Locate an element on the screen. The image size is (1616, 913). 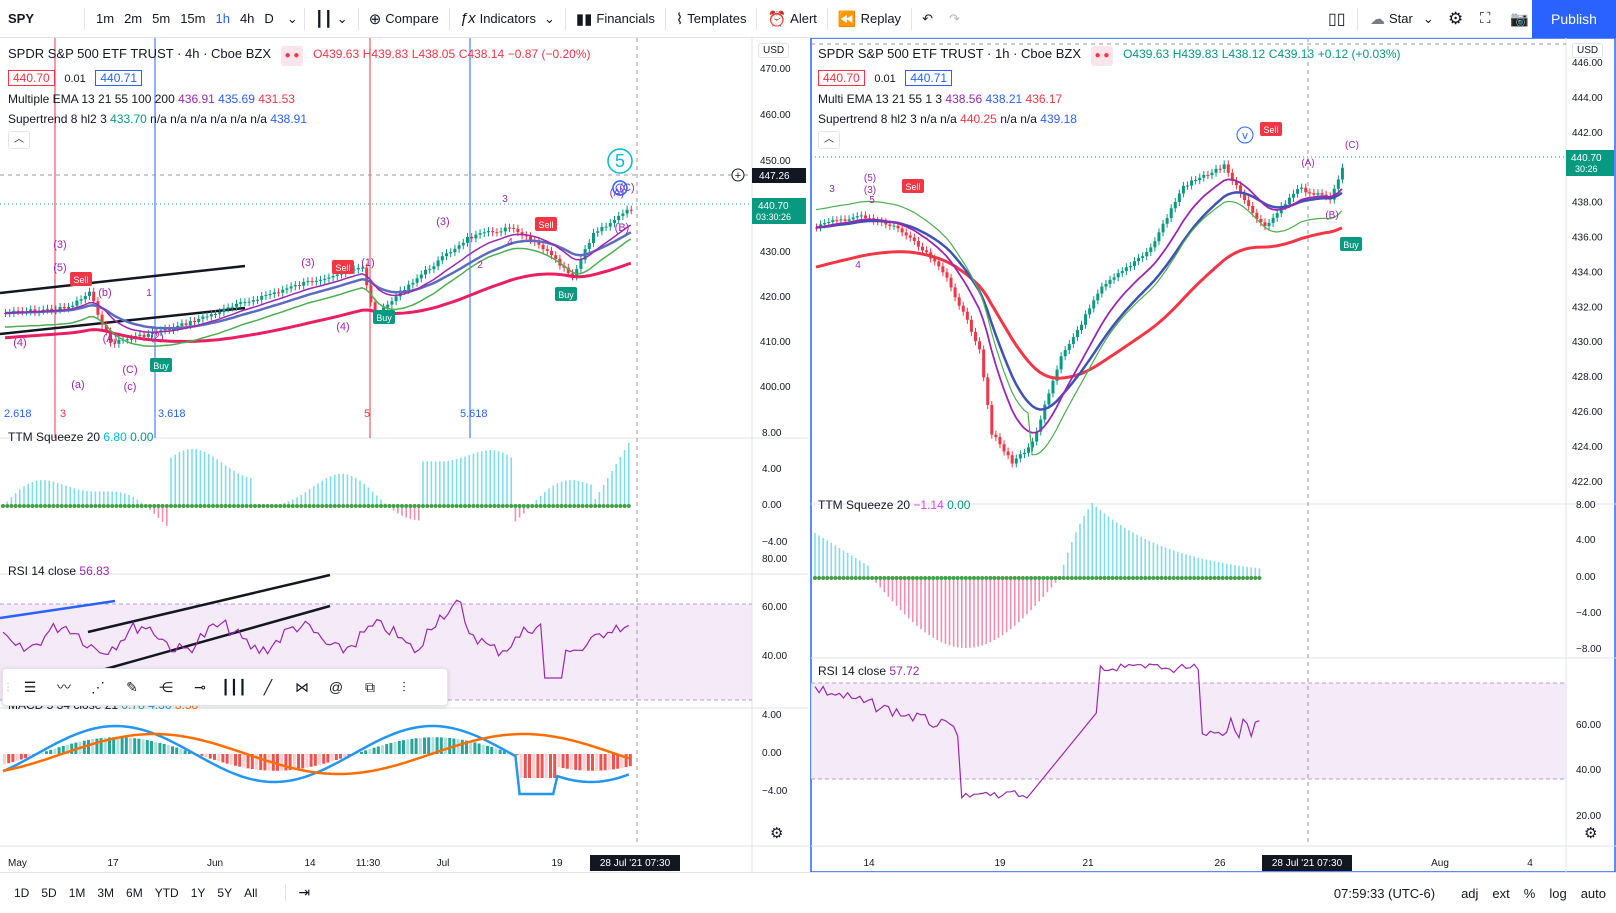
range-6m: 6M is located at coordinates (134, 893).